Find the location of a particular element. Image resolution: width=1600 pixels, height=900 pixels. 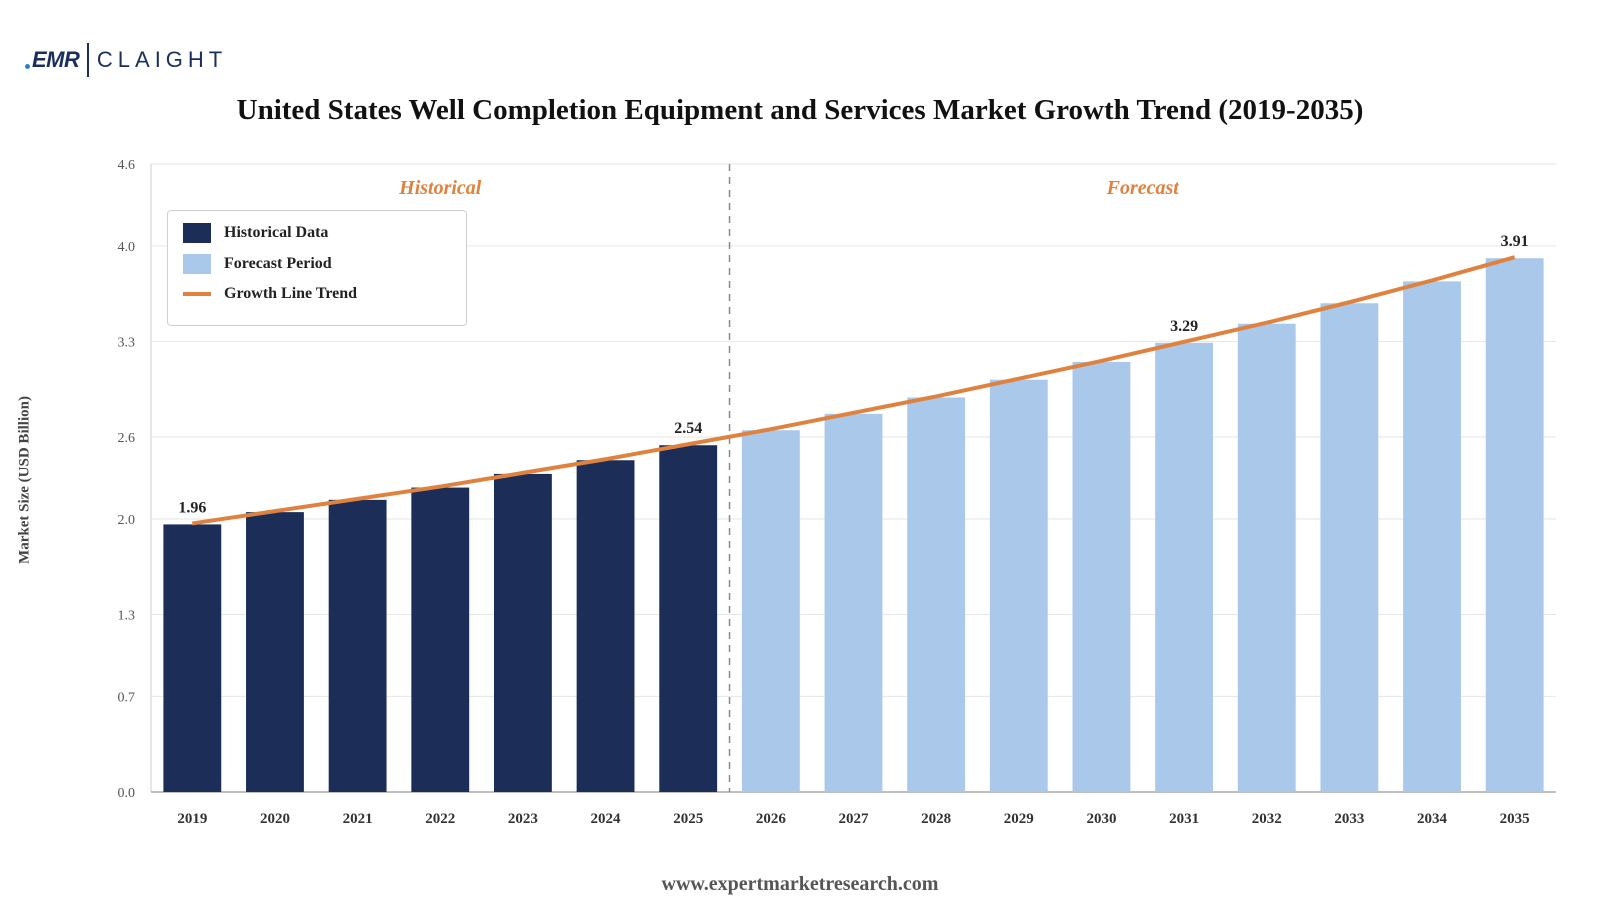

x-tick-label: 2019 is located at coordinates (192, 819).